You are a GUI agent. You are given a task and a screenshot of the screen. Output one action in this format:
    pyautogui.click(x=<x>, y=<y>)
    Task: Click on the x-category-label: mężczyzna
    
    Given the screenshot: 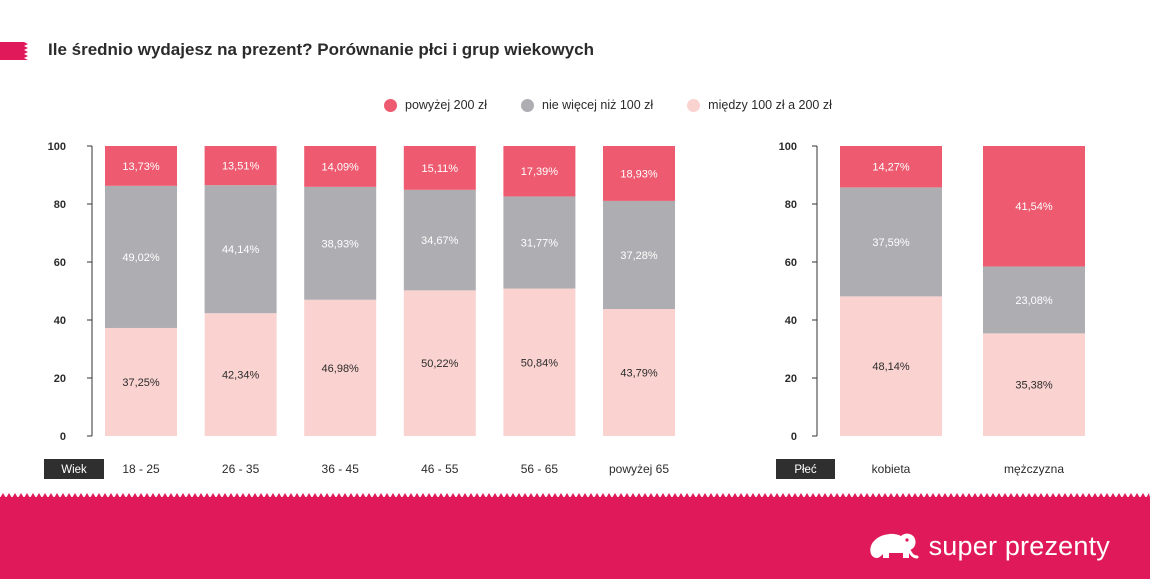 What is the action you would take?
    pyautogui.click(x=1034, y=469)
    